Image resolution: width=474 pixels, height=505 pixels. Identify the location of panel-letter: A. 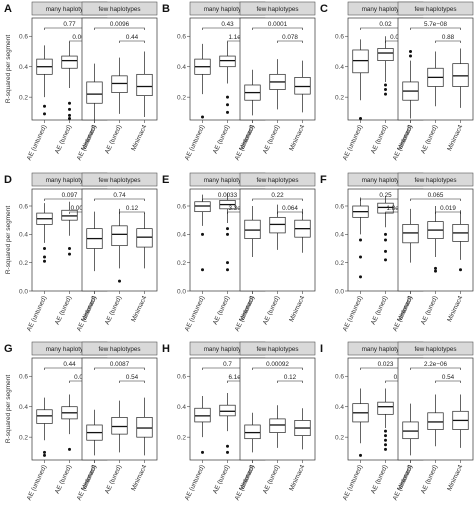
(8, 9).